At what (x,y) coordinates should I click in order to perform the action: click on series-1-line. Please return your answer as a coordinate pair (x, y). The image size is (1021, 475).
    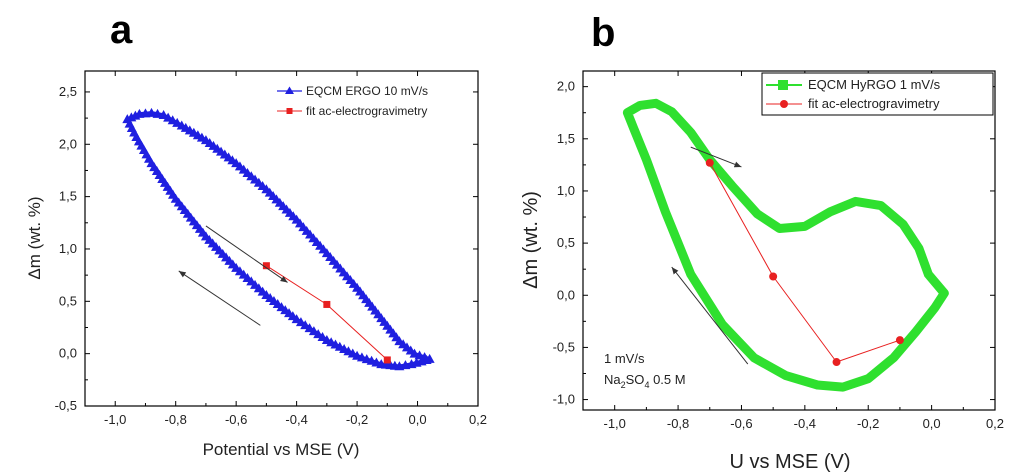
    Looking at the image, I should click on (805, 262).